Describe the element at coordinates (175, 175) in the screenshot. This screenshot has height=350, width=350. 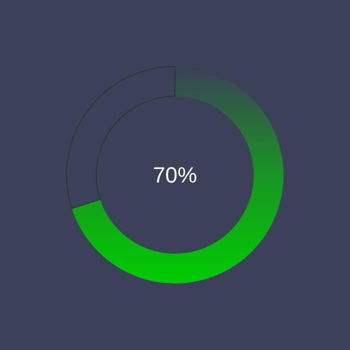
I see `data-label: 70%` at that location.